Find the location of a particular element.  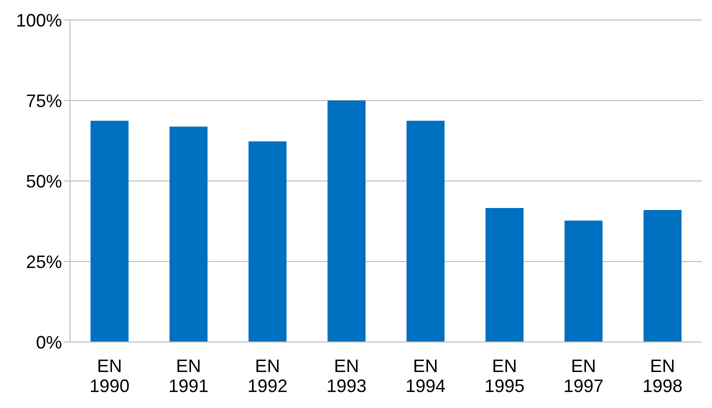

x-tick-label: EN 1992 is located at coordinates (267, 376).